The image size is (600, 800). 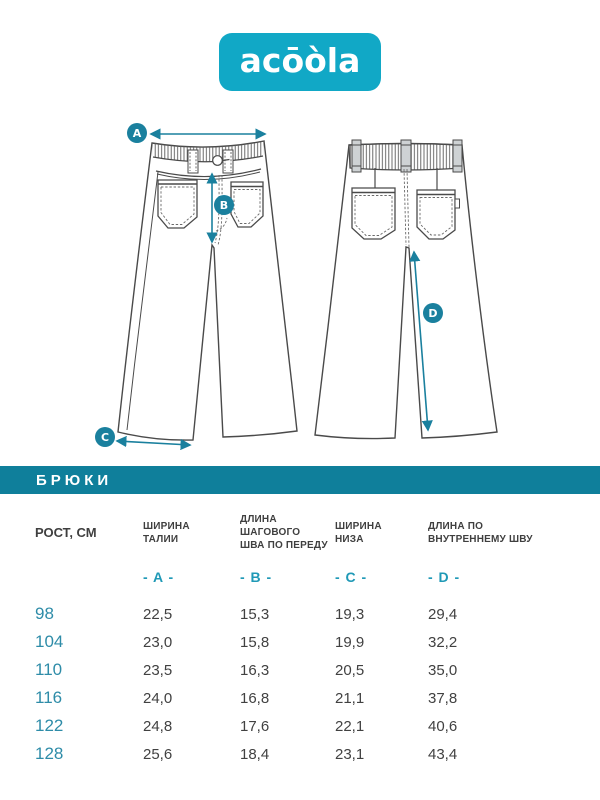 I want to click on section-banner: БРЮКИ, so click(x=300, y=480).